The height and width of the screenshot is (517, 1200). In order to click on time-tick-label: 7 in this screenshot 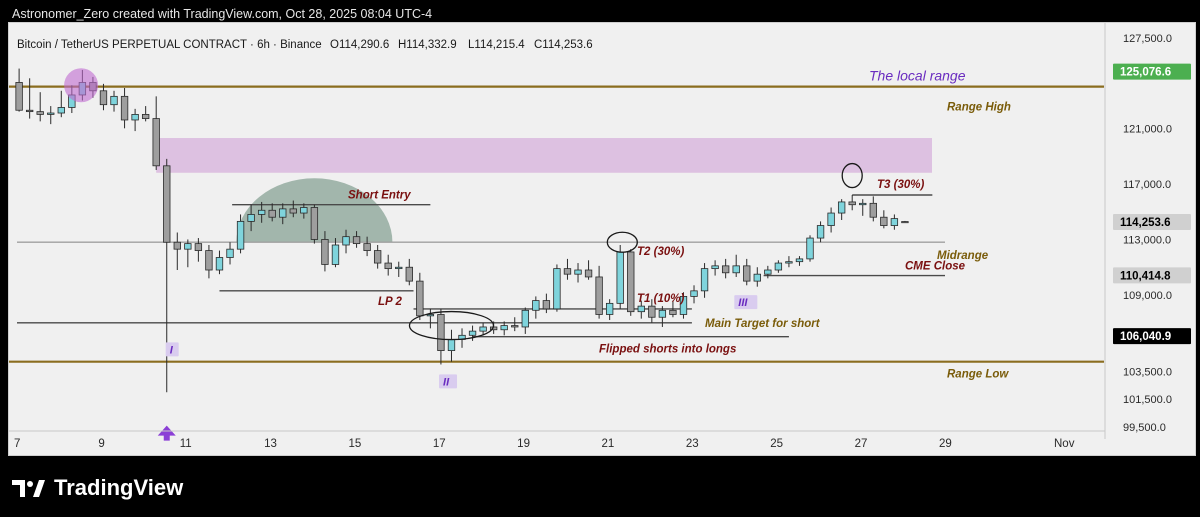, I will do `click(17, 444)`.